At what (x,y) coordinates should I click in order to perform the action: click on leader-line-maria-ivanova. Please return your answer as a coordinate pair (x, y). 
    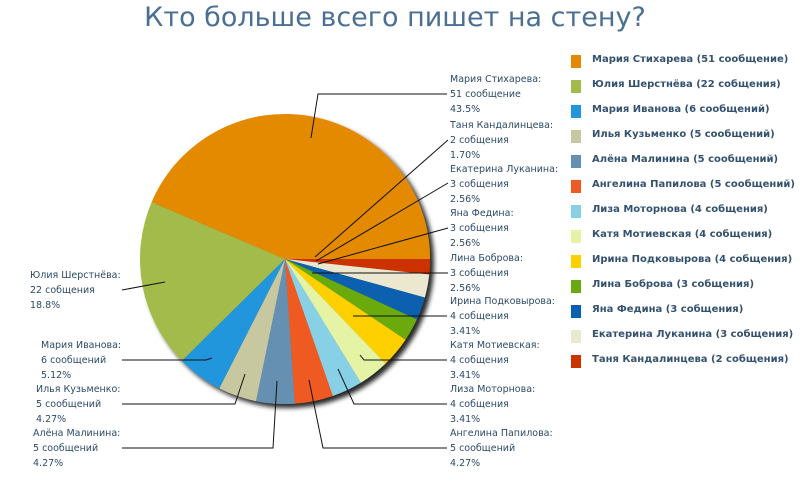
    Looking at the image, I should click on (167, 359).